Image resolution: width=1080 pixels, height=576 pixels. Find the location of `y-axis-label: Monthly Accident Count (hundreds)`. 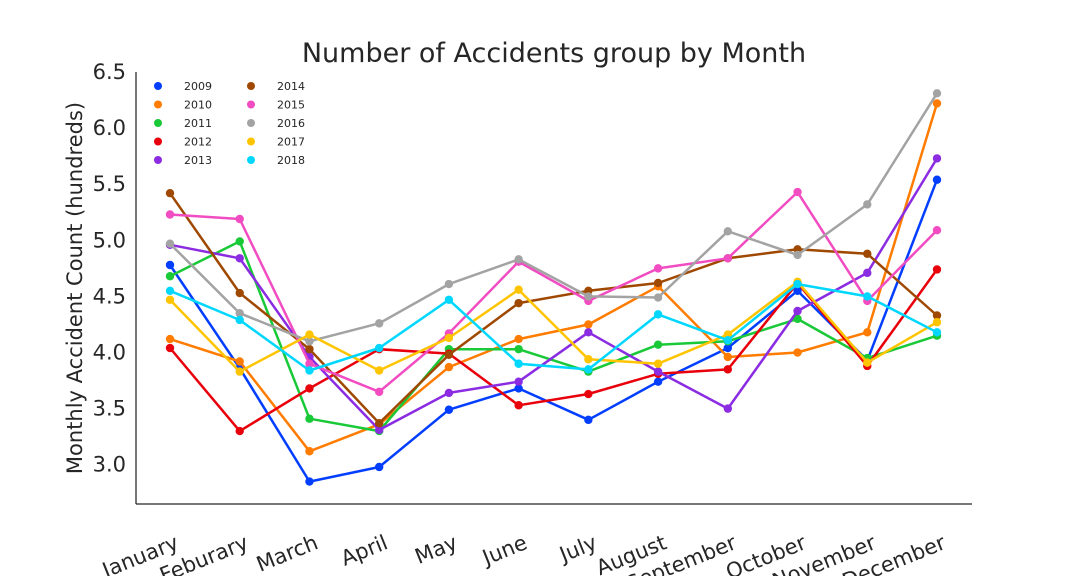

y-axis-label: Monthly Accident Count (hundreds) is located at coordinates (75, 288).